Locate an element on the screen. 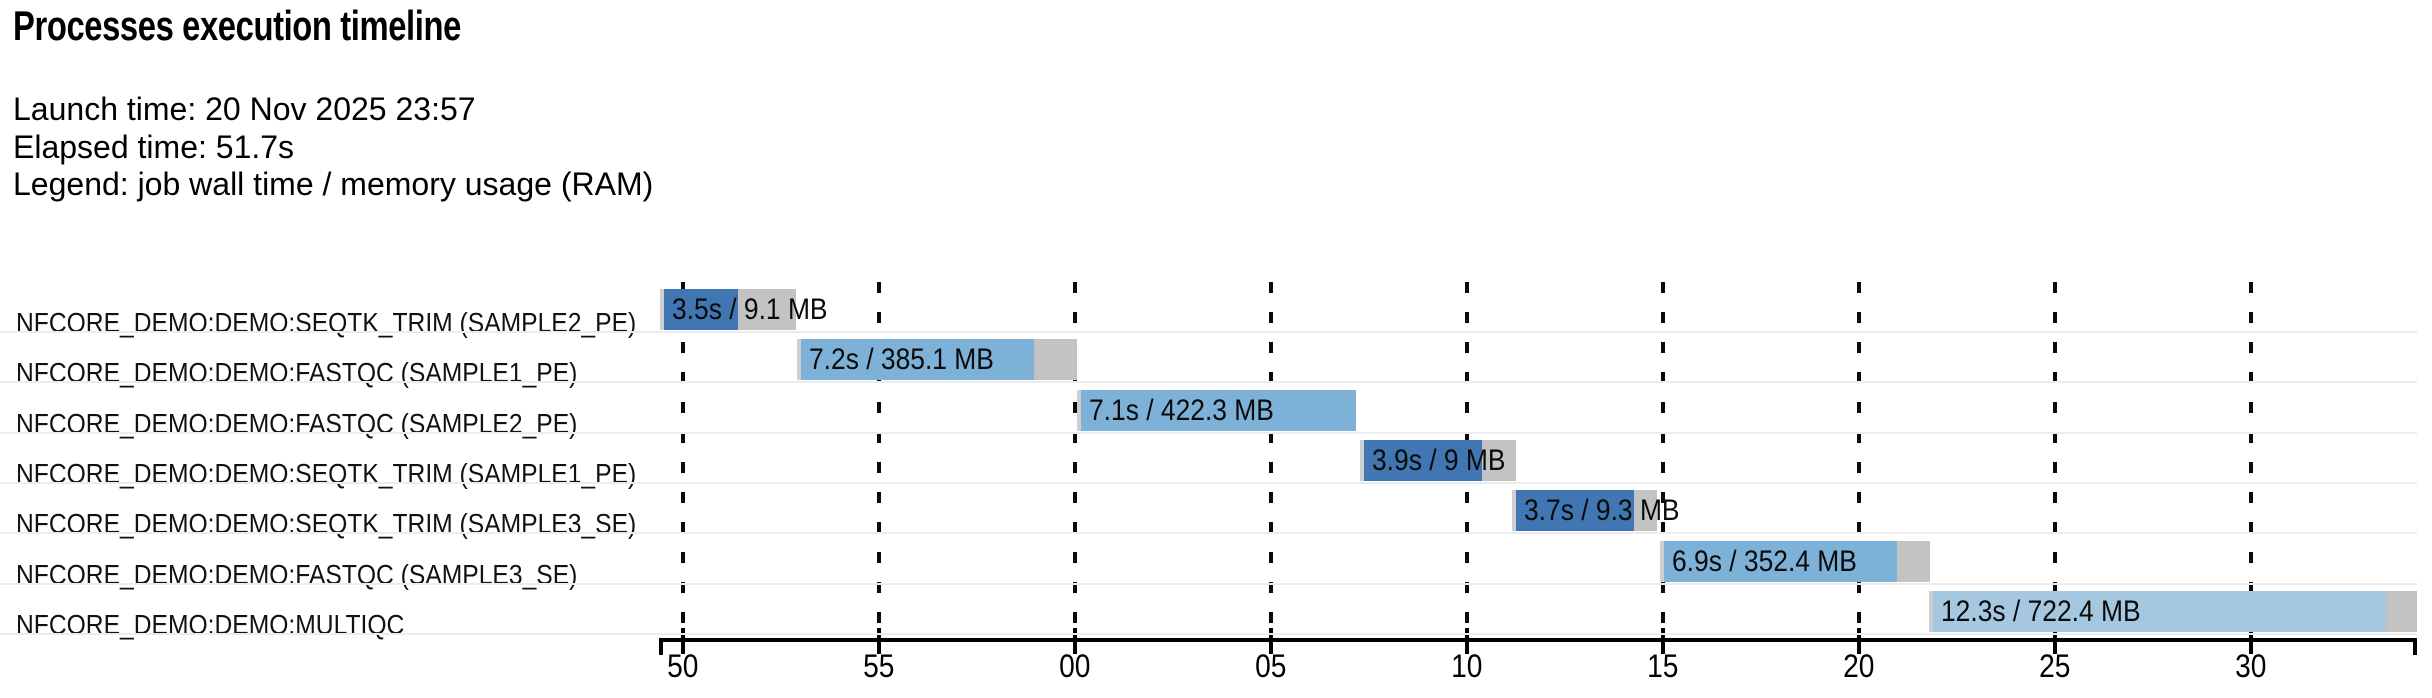 The height and width of the screenshot is (698, 2432). task-duration-label-text: 3.5s / 9.1 MB is located at coordinates (749, 309).